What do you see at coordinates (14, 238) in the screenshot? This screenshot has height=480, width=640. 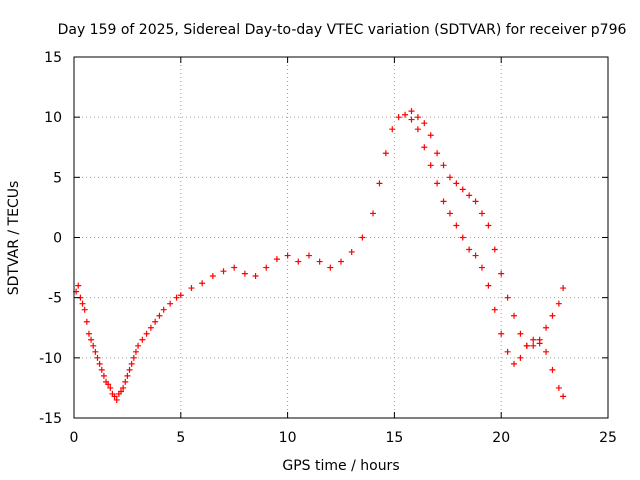 I see `y-axis-label: SDTVAR / TECUs` at bounding box center [14, 238].